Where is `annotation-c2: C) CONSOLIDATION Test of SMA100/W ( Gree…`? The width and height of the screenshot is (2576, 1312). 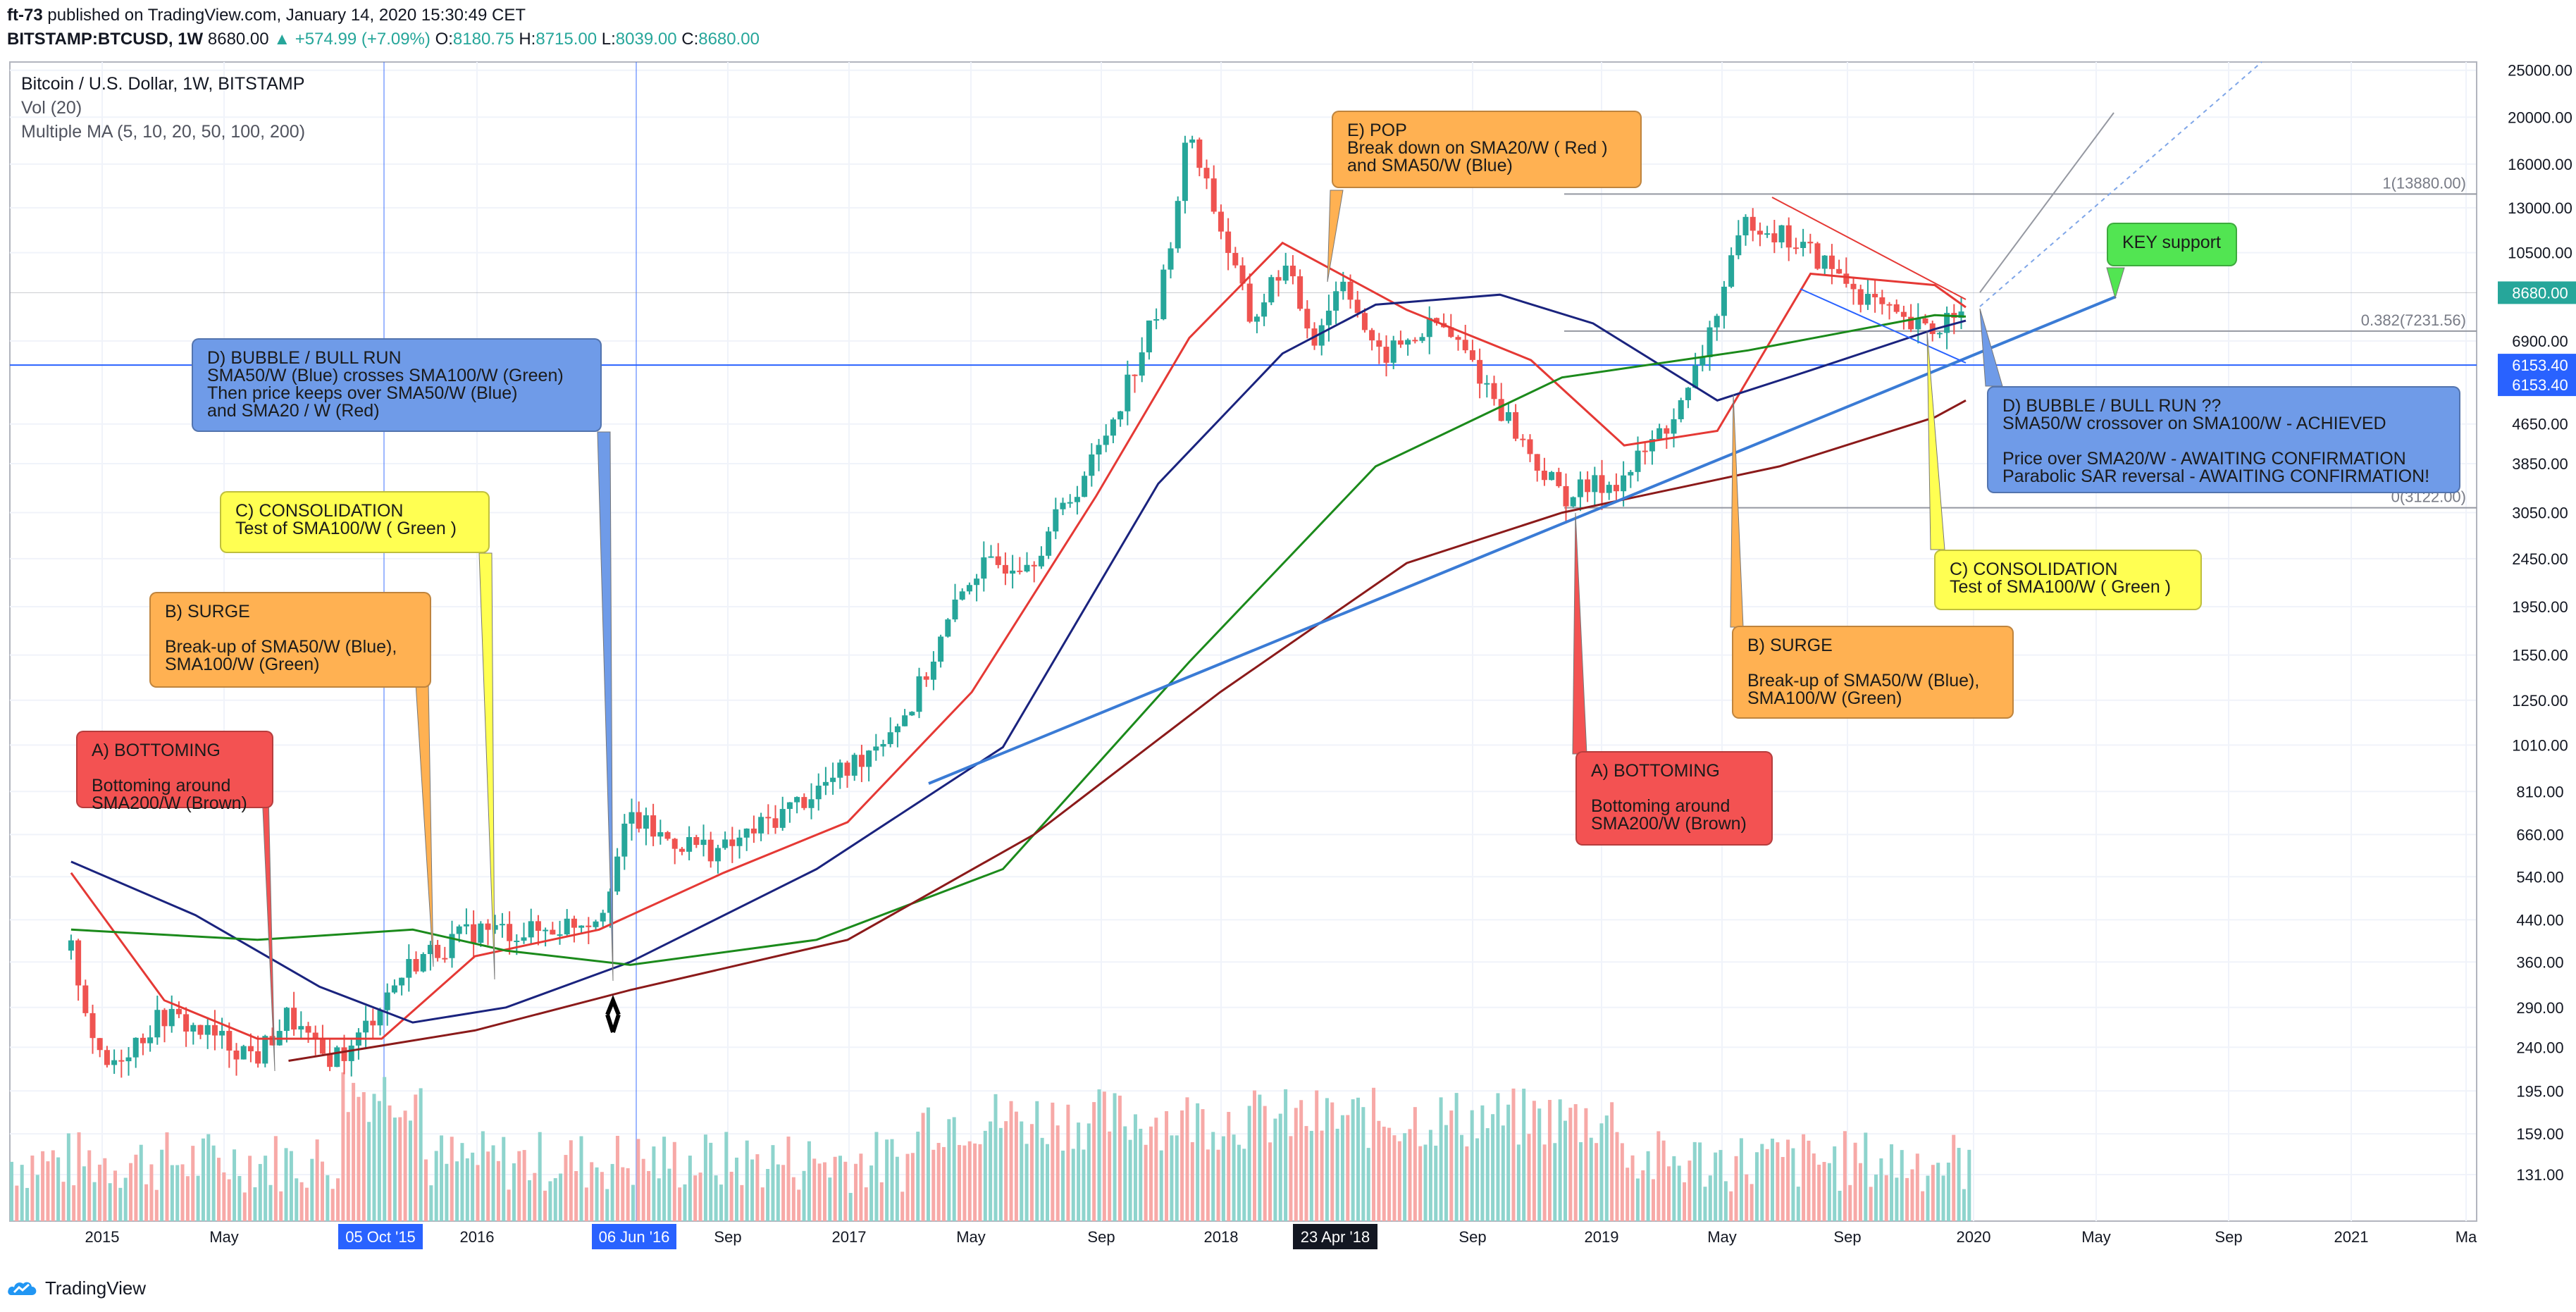
annotation-c2: C) CONSOLIDATION Test of SMA100/W ( Gree… is located at coordinates (2068, 580).